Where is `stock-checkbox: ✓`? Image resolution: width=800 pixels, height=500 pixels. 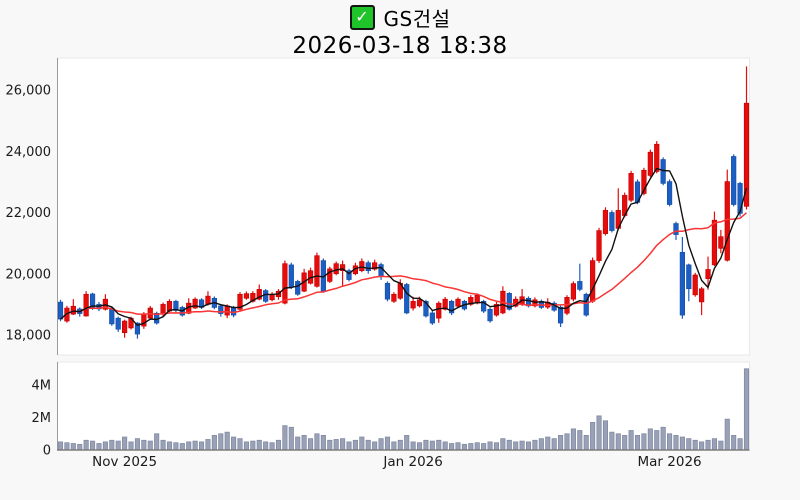 stock-checkbox: ✓ is located at coordinates (362, 17).